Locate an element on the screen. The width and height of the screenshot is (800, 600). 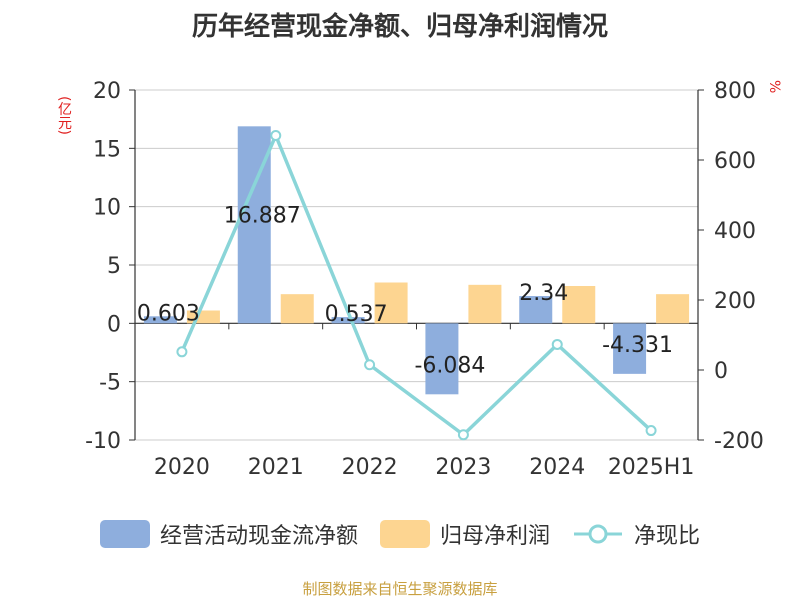
data-source-note: 制图数据来自恒生聚源数据库 is located at coordinates (400, 589).